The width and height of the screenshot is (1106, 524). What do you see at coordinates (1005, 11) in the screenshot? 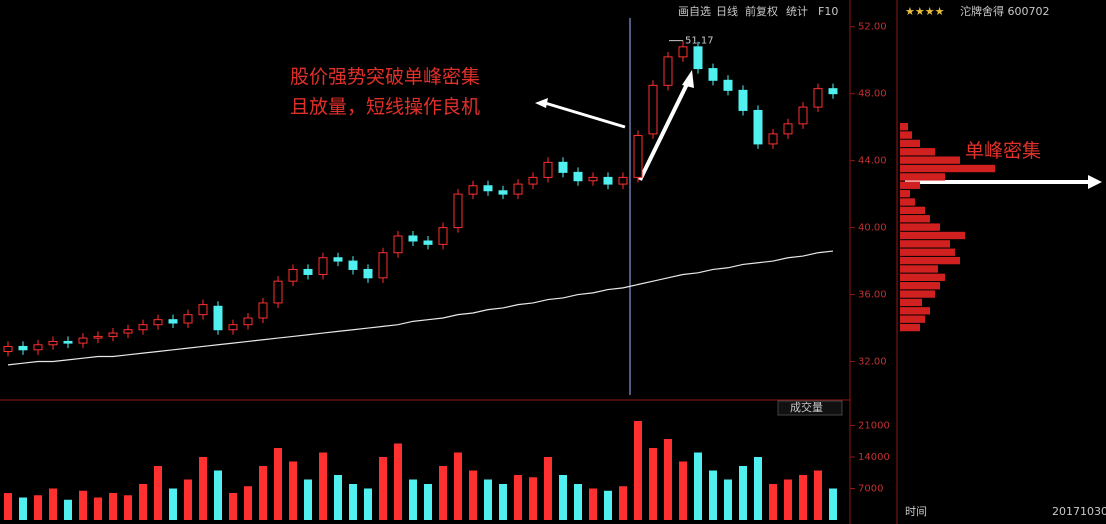
I see `stock-name: 沱牌舍得 600702` at bounding box center [1005, 11].